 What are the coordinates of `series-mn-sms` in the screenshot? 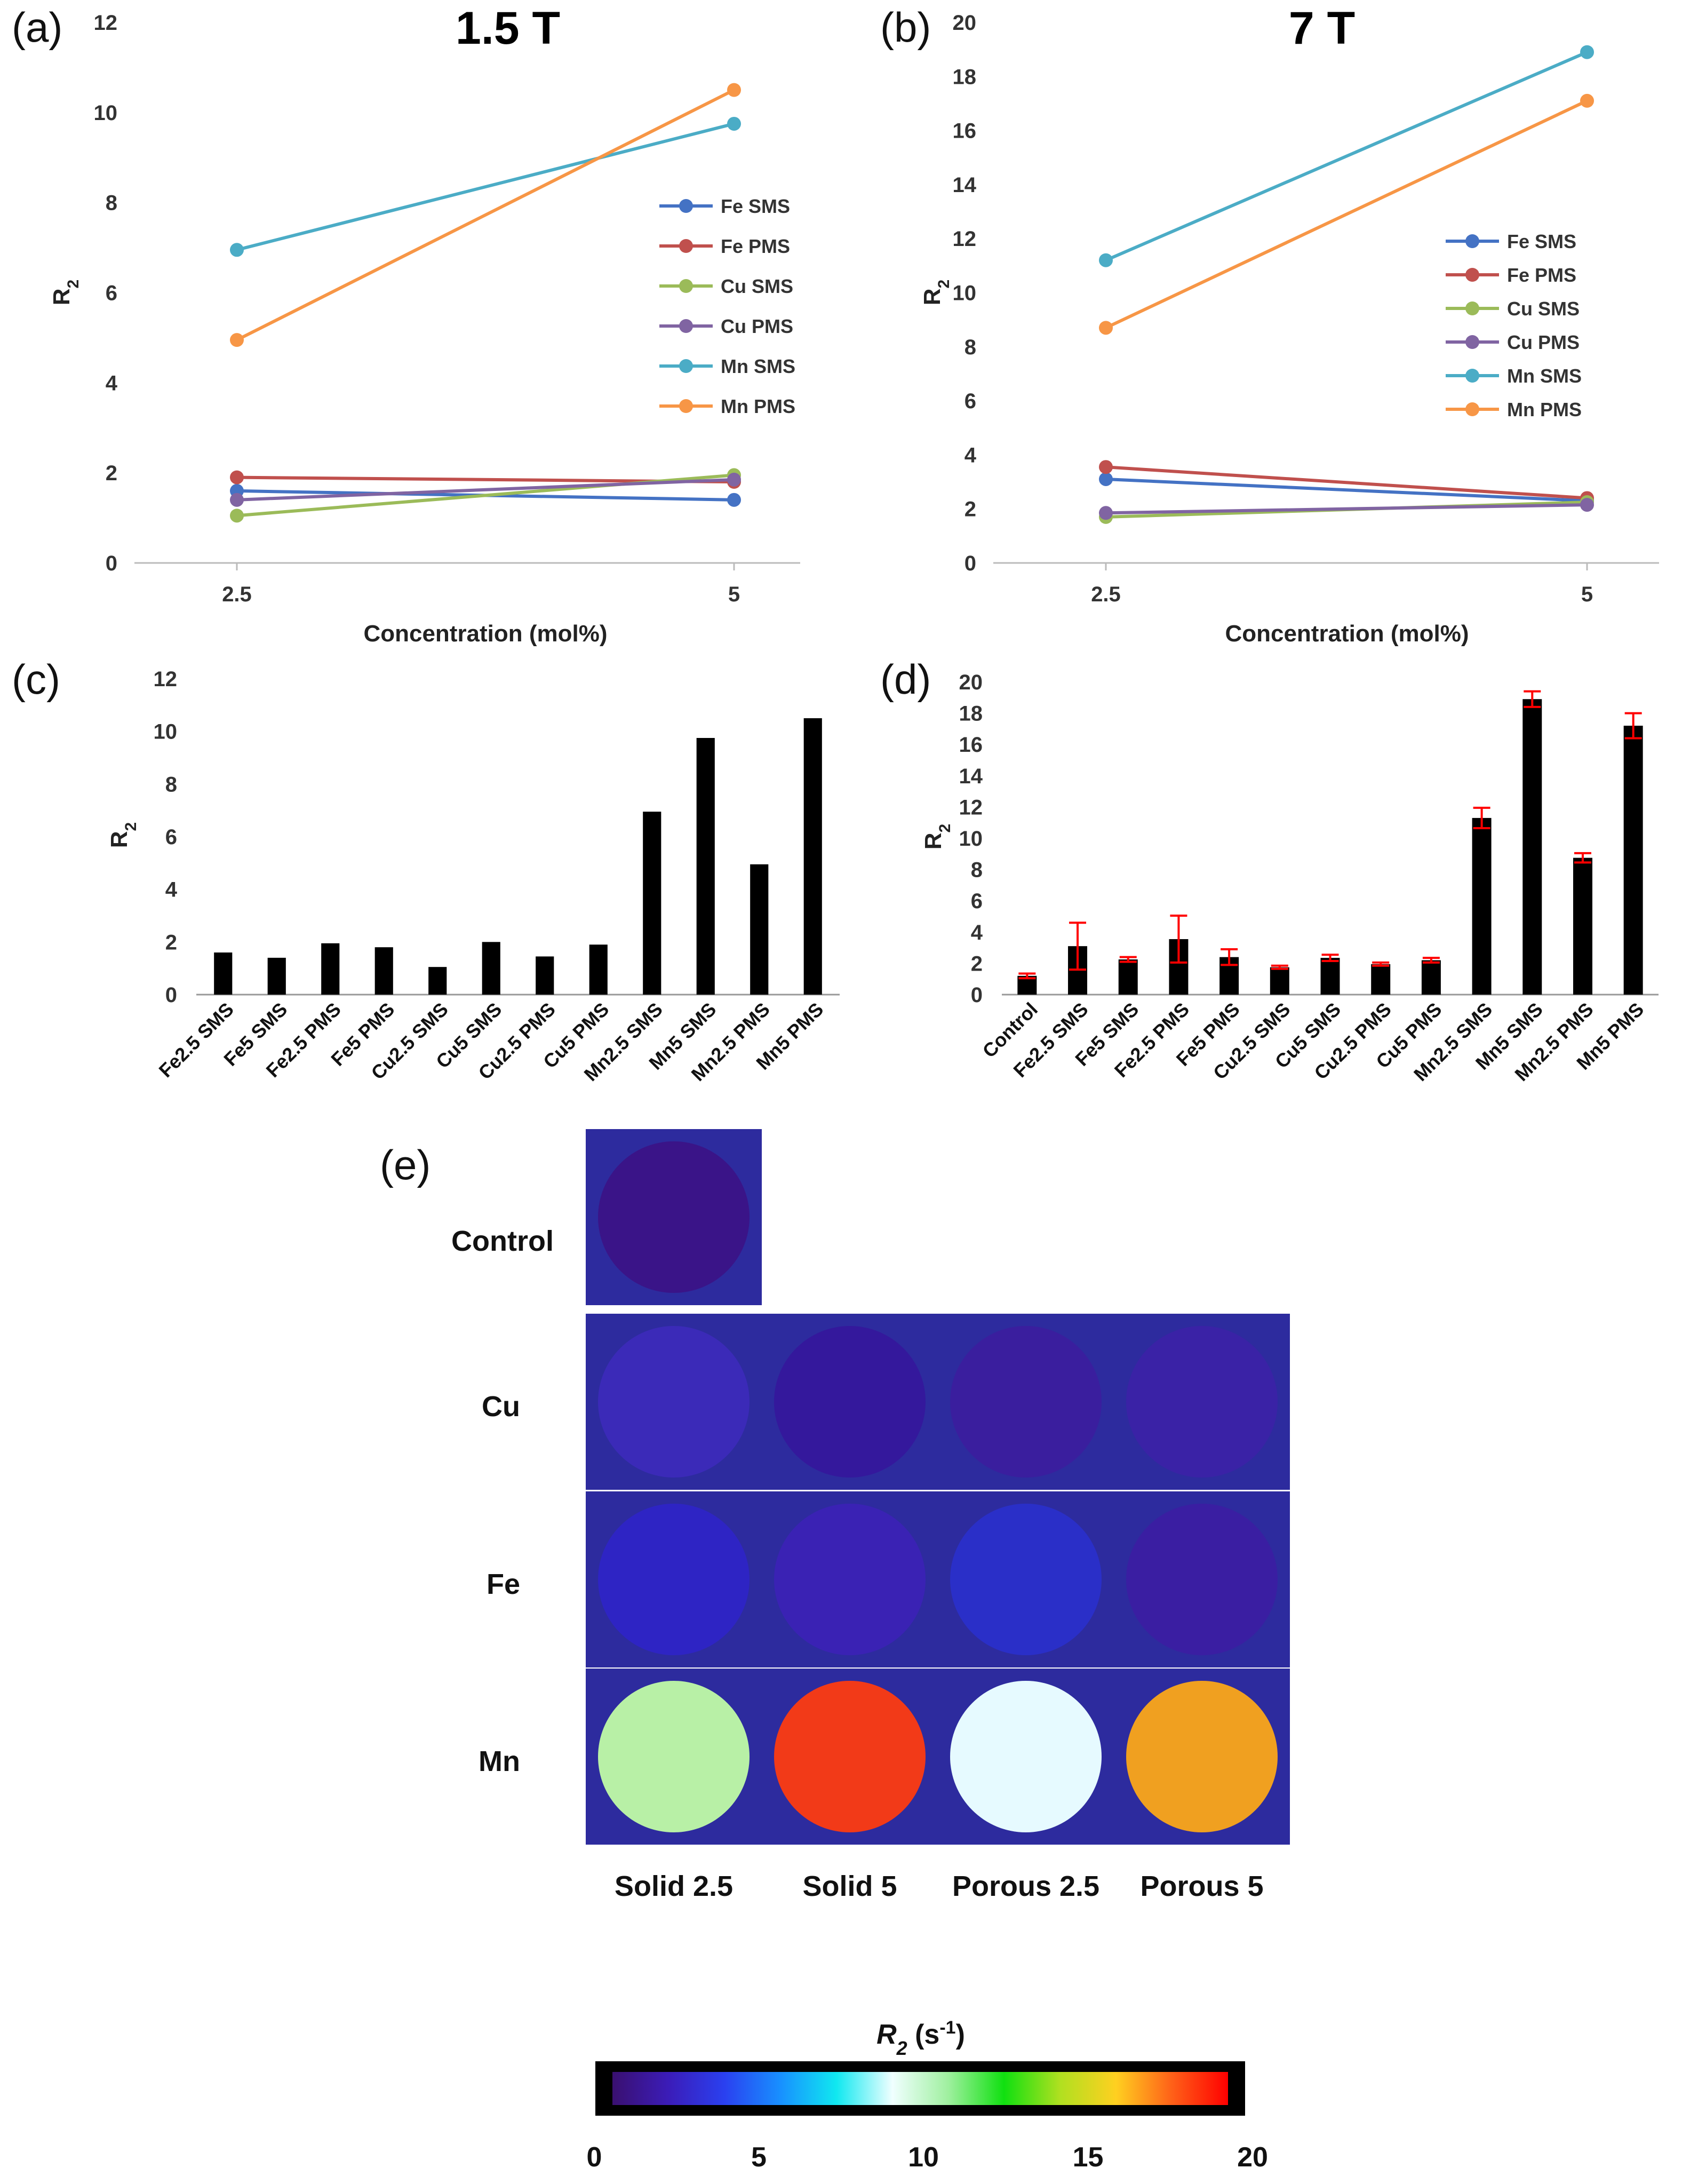 It's located at (1346, 156).